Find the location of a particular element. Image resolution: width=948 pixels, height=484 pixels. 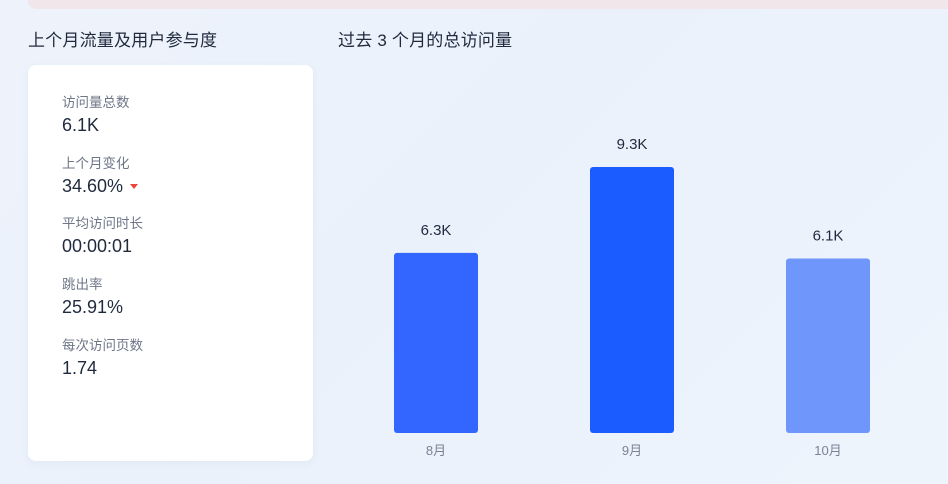

stat-label: 每次访问页数 is located at coordinates (102, 345).